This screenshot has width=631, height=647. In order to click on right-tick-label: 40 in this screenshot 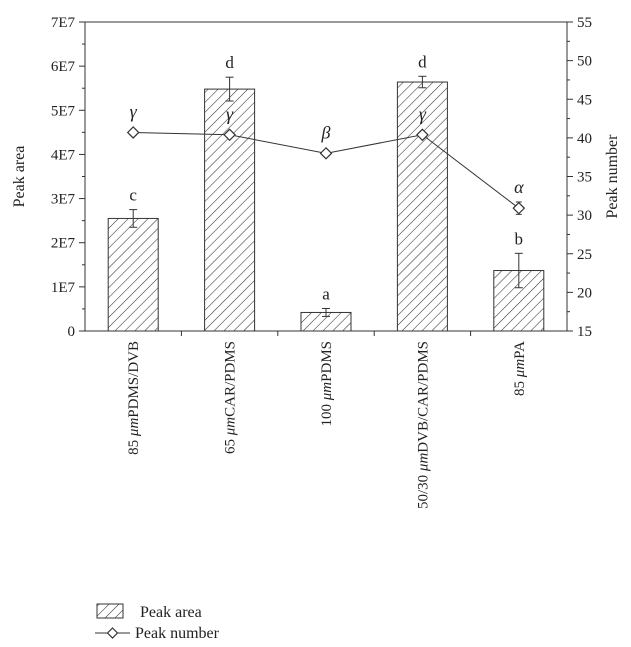, I will do `click(584, 139)`.